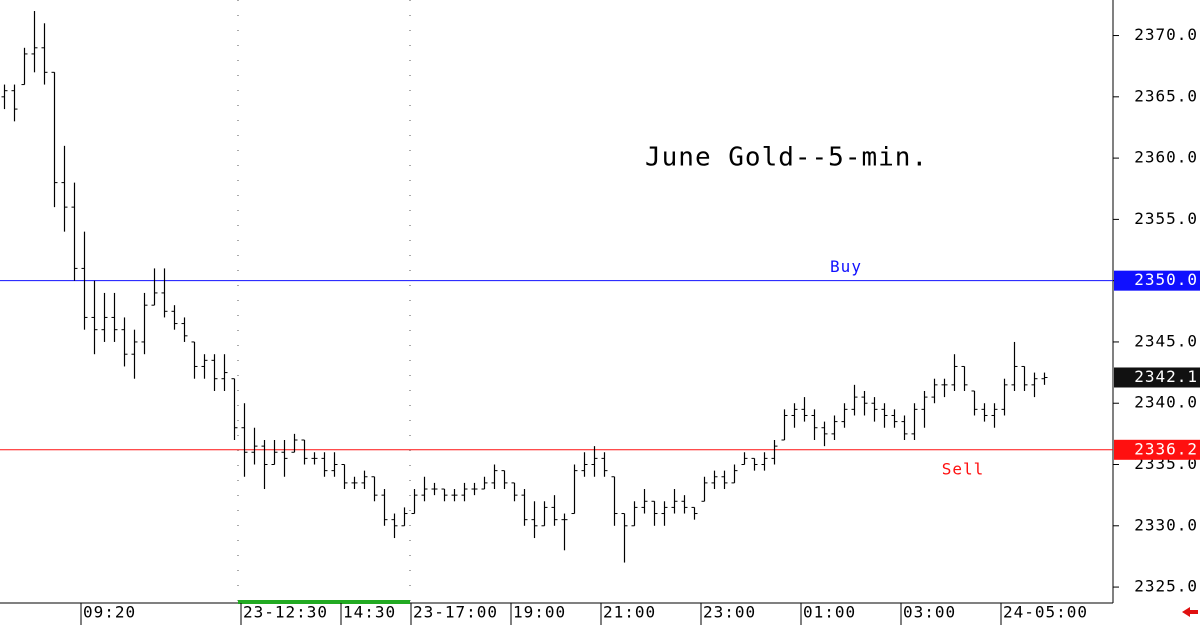  I want to click on y-tick-label: 2340.0, so click(1166, 402).